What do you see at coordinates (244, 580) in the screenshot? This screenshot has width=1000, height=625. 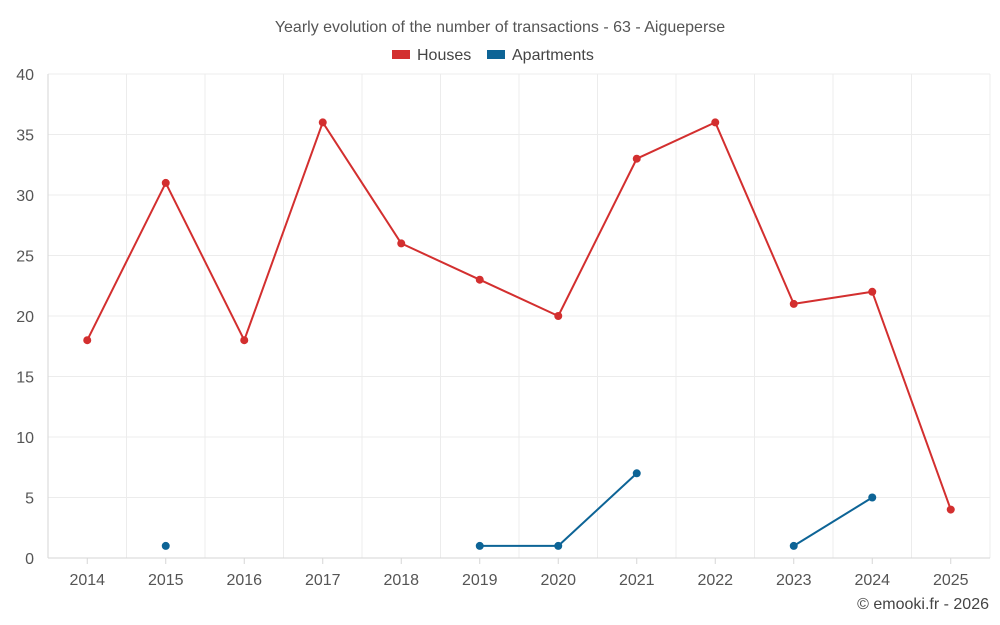 I see `x-tick-label: 2016` at bounding box center [244, 580].